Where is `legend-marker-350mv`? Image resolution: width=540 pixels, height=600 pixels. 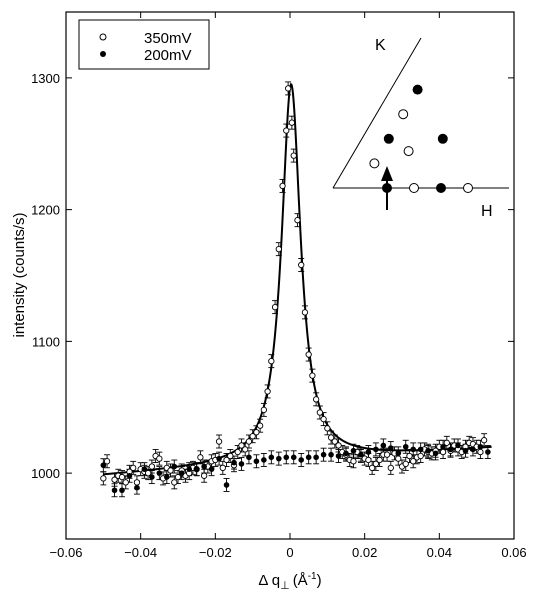
legend-marker-350mv is located at coordinates (103, 37).